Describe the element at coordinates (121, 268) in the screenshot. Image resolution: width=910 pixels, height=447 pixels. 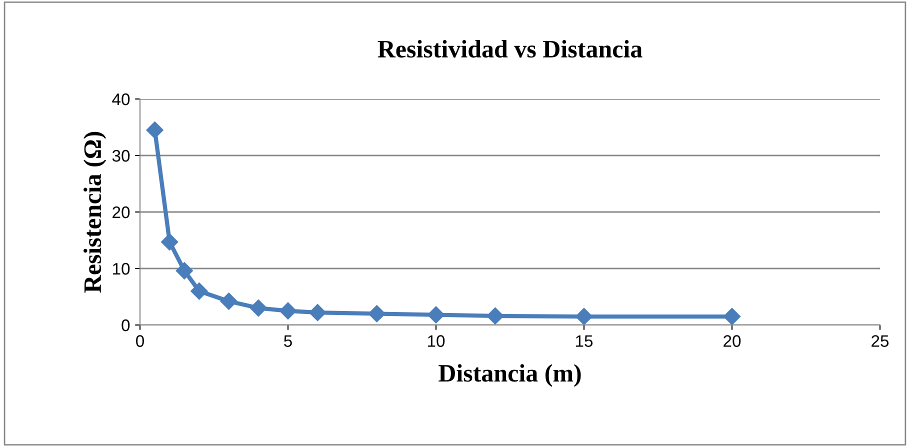
I see `y-tick-label: 10` at that location.